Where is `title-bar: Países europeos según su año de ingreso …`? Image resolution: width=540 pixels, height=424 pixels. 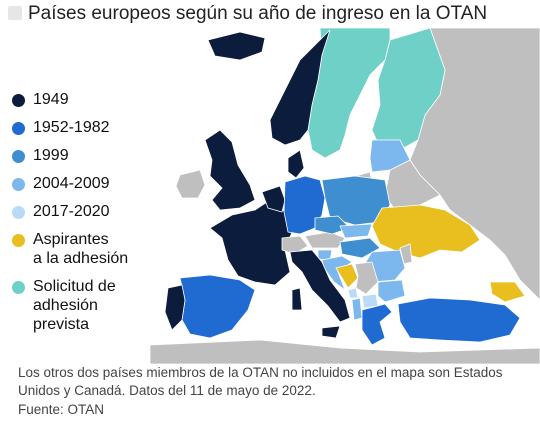
title-bar: Países europeos según su año de ingreso … is located at coordinates (270, 14).